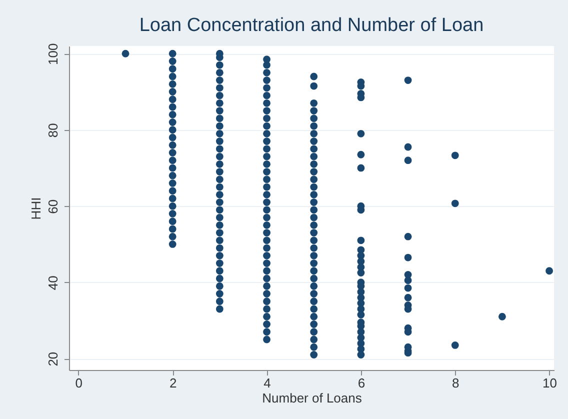 The image size is (568, 419). Describe the element at coordinates (36, 208) in the screenshot. I see `y-axis-title: HHI` at that location.